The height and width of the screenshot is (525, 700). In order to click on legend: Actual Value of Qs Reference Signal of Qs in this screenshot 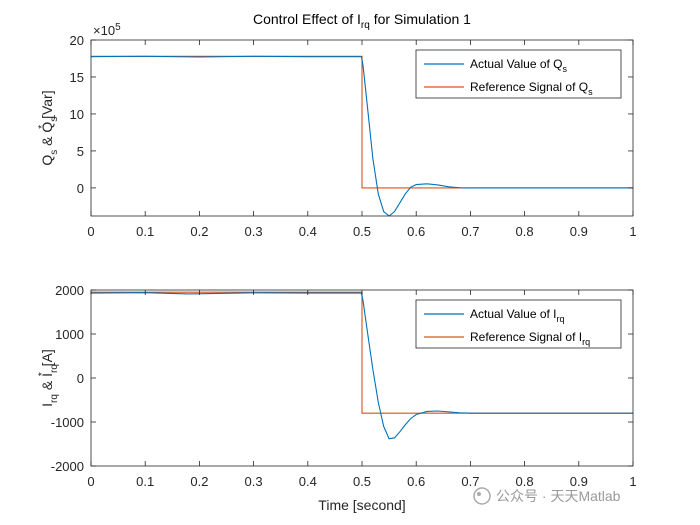, I will do `click(518, 74)`.